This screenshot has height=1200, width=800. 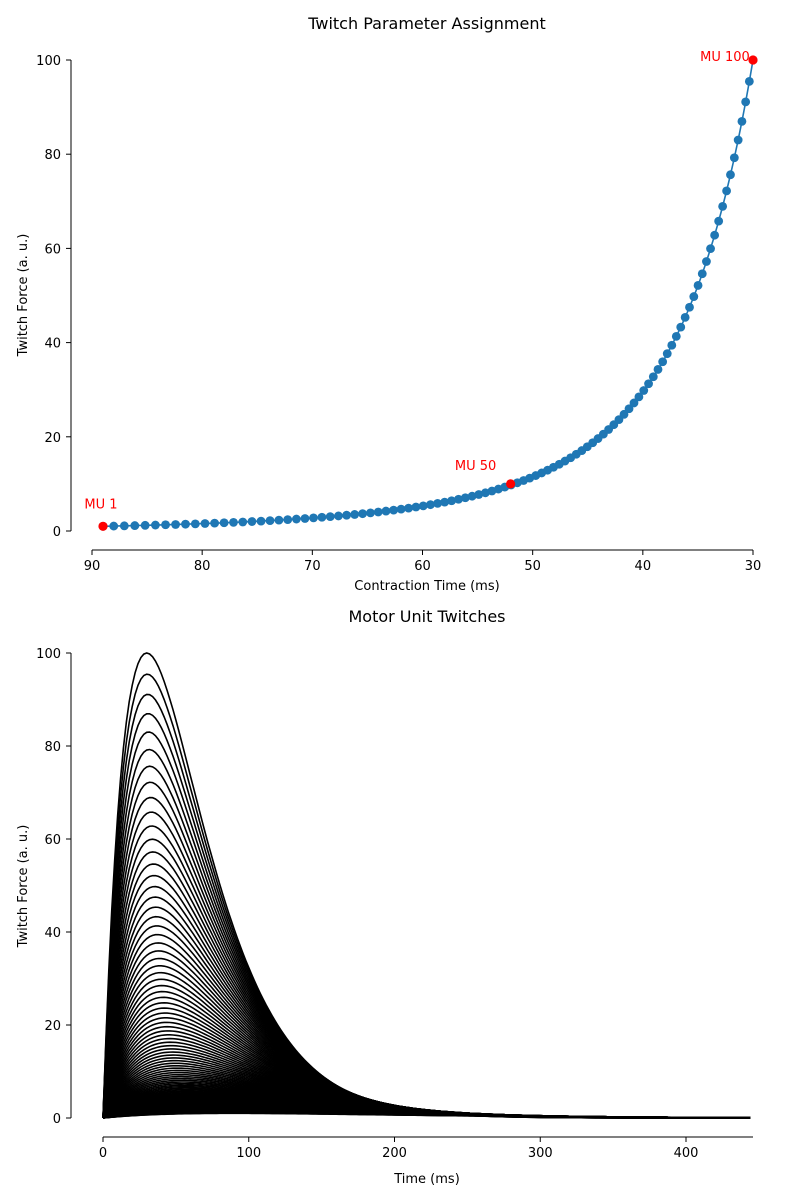 I want to click on chart2-y-tick-label: 0, so click(x=57, y=1119).